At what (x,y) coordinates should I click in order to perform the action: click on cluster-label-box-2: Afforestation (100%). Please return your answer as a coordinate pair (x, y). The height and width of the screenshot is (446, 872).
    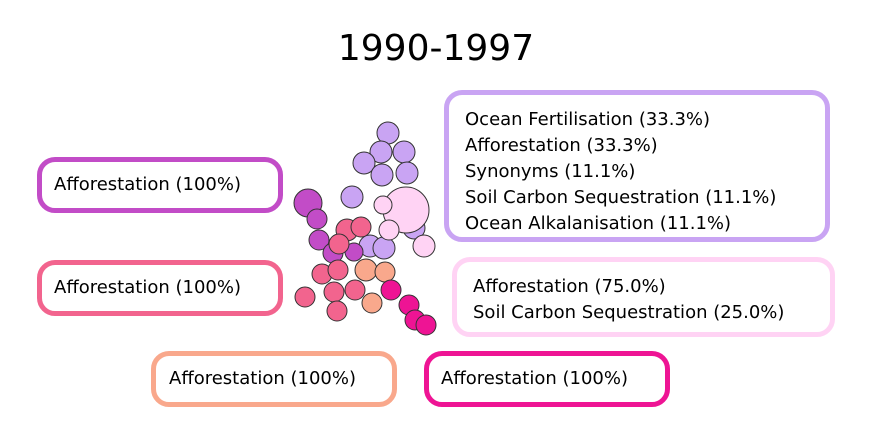
    Looking at the image, I should click on (160, 185).